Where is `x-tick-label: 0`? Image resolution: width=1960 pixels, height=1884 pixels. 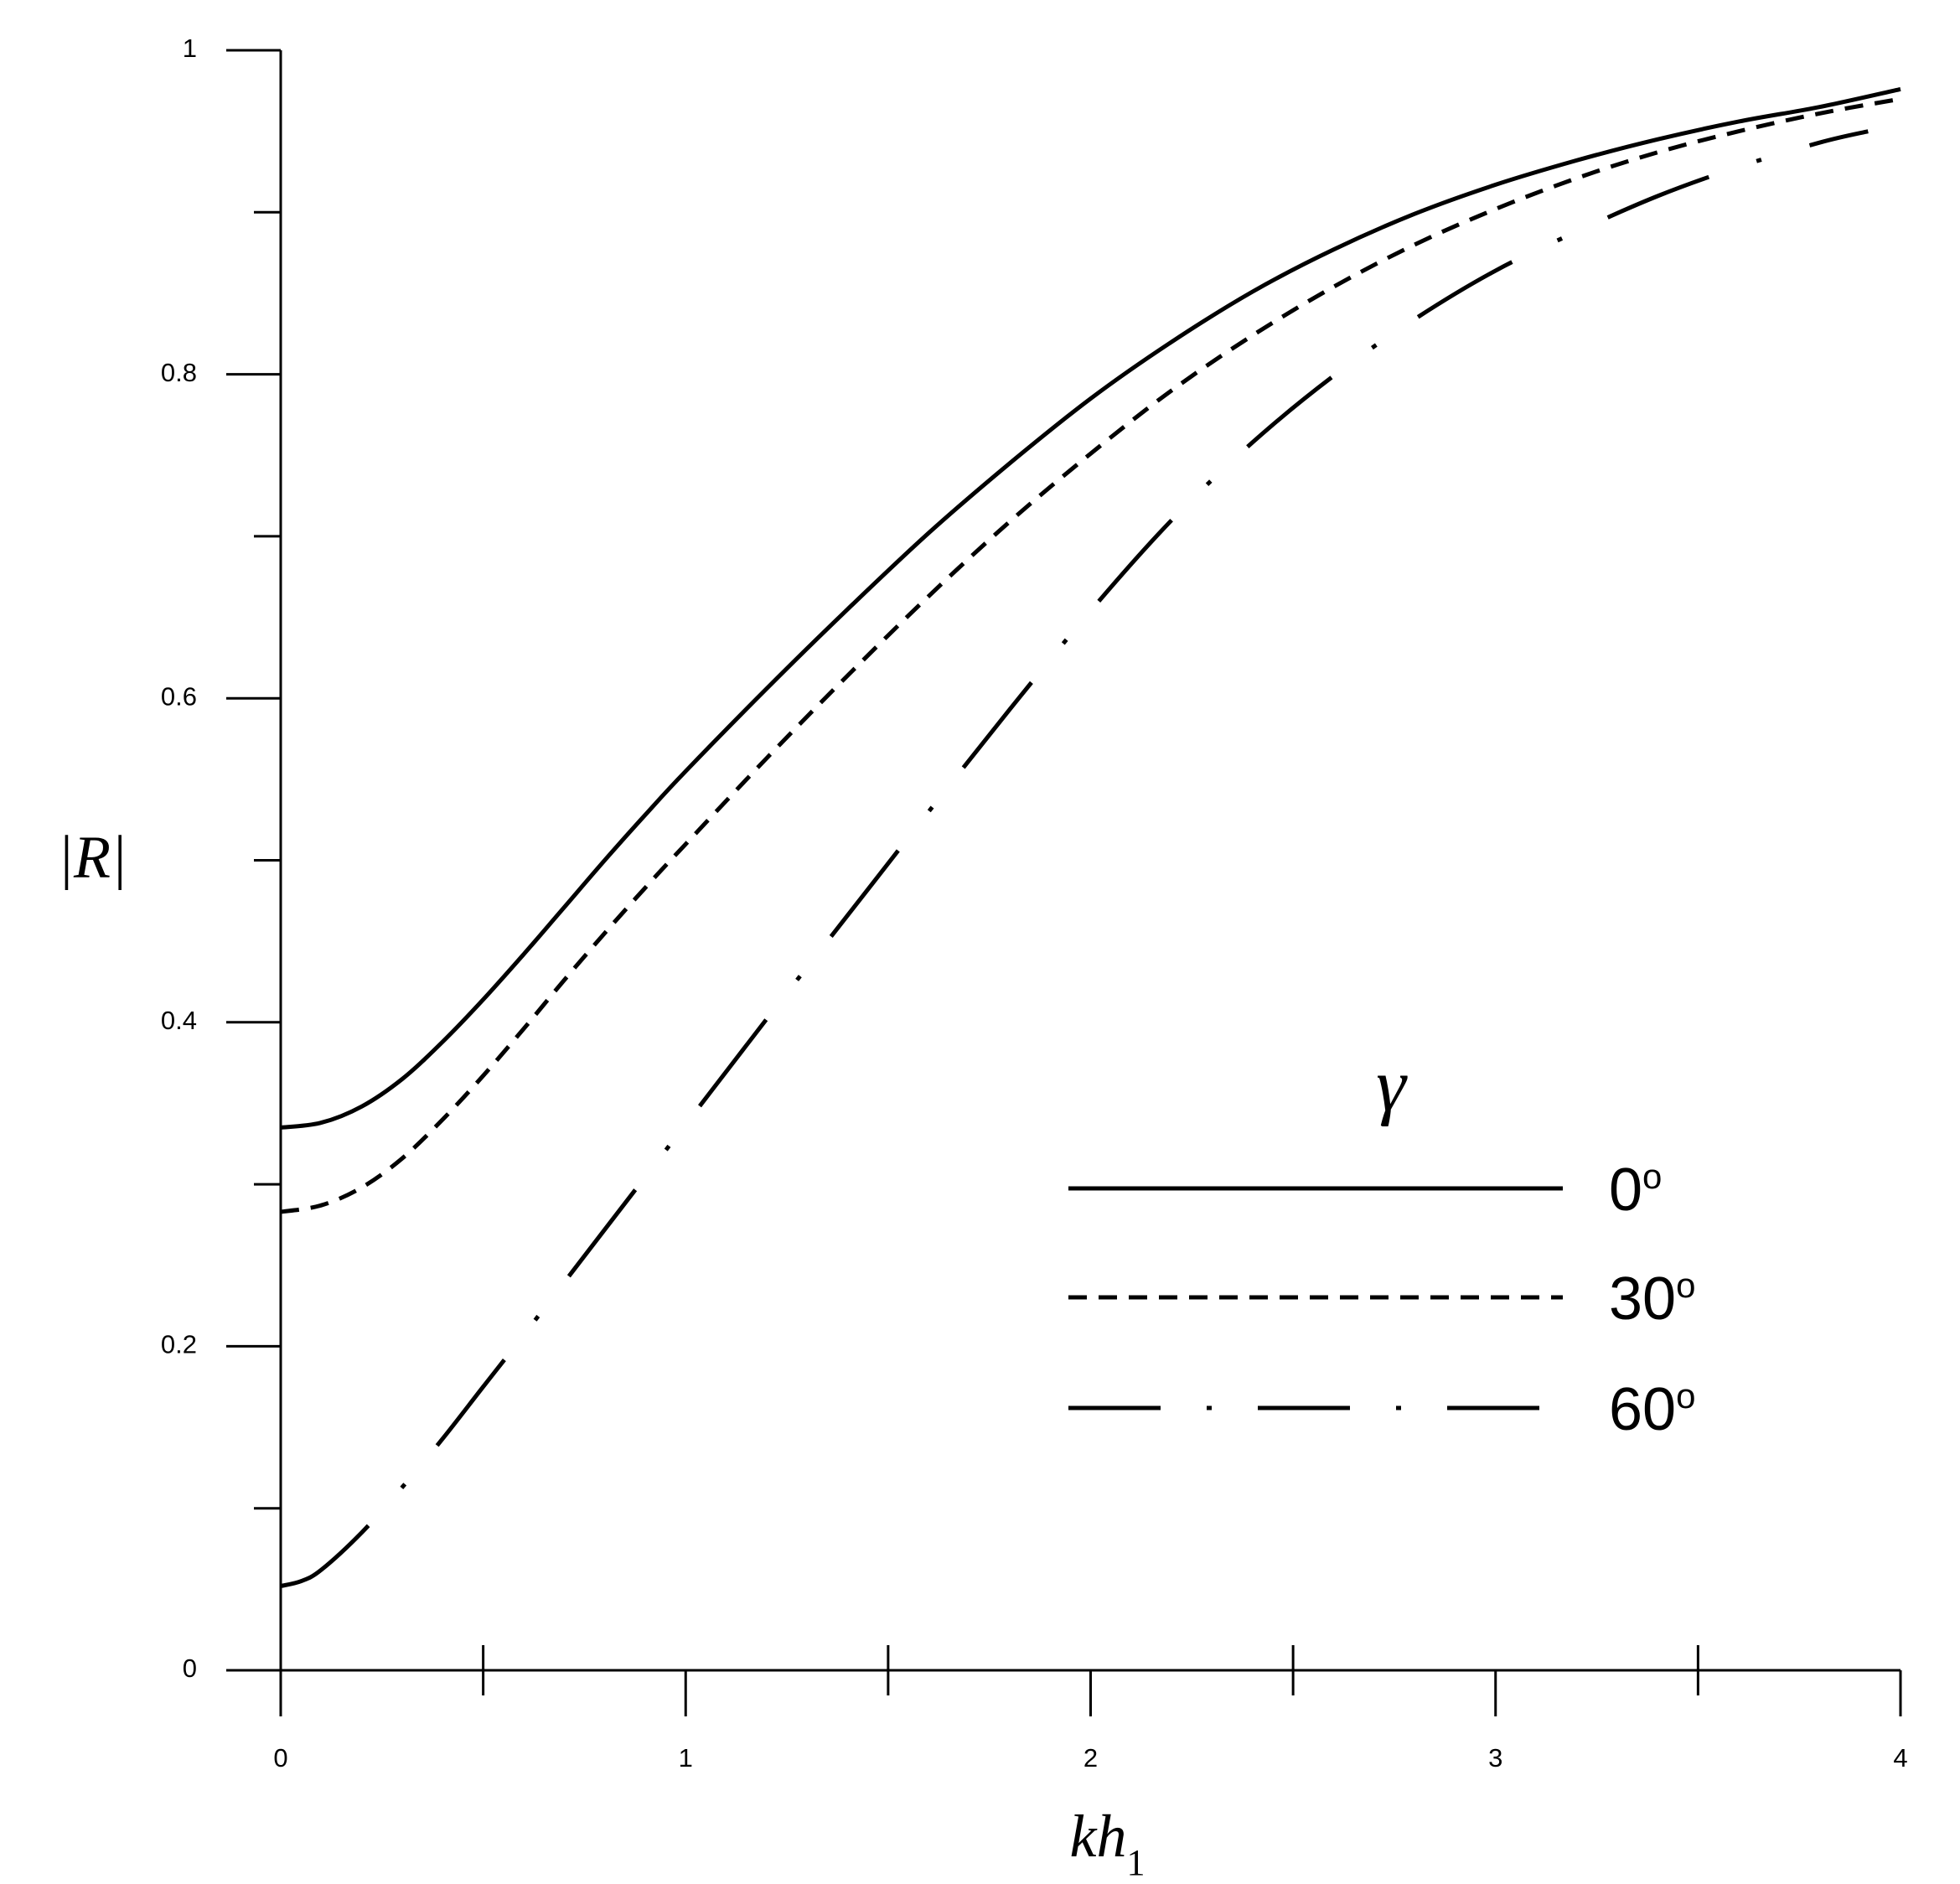
x-tick-label: 0 is located at coordinates (280, 1758).